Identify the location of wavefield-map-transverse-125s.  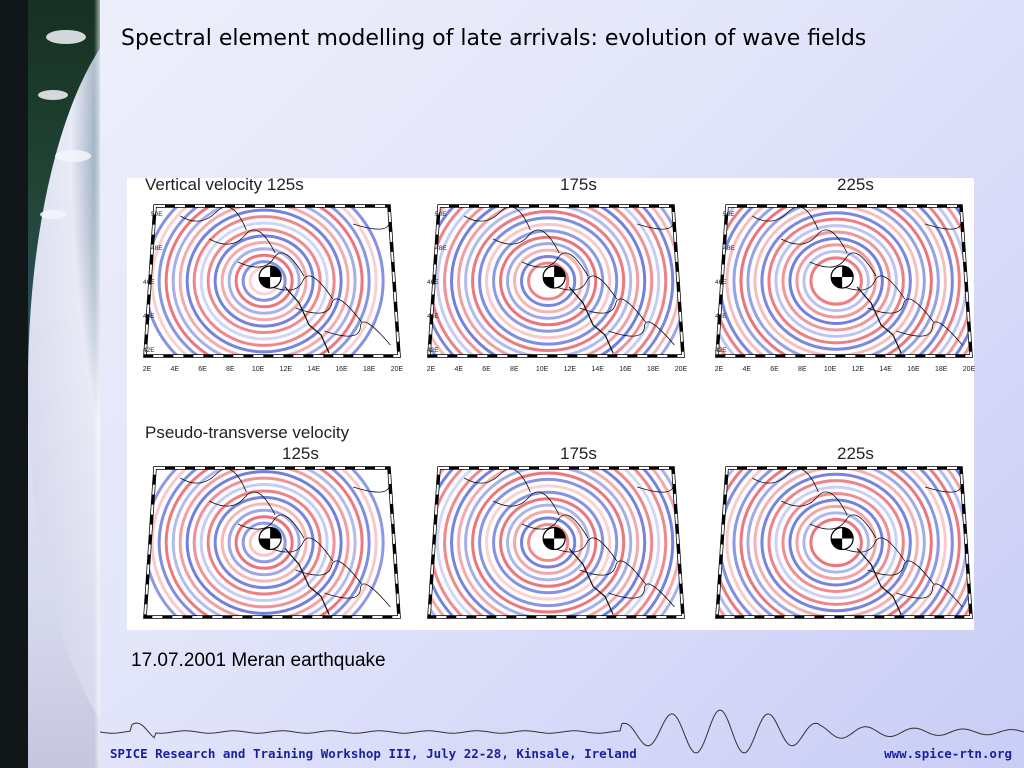
(272, 542).